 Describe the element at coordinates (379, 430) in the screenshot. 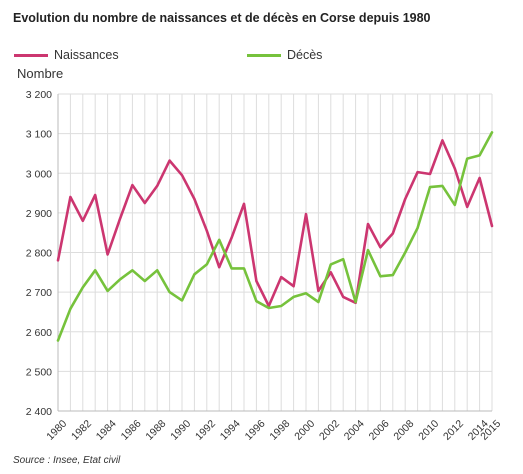

I see `x-tick-label: 2006` at that location.